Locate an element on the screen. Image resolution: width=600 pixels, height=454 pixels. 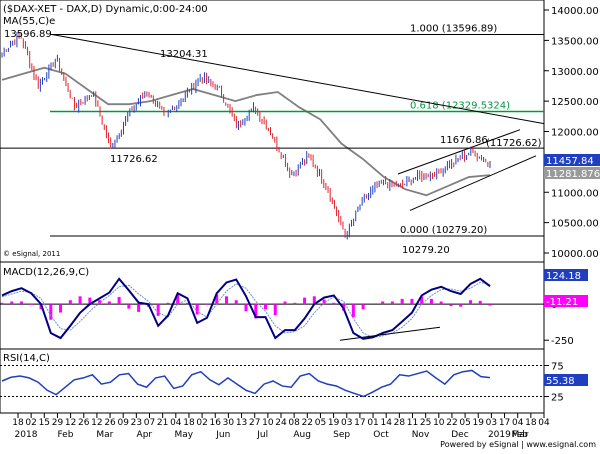
rsi-tick-label: 25 is located at coordinates (557, 398).